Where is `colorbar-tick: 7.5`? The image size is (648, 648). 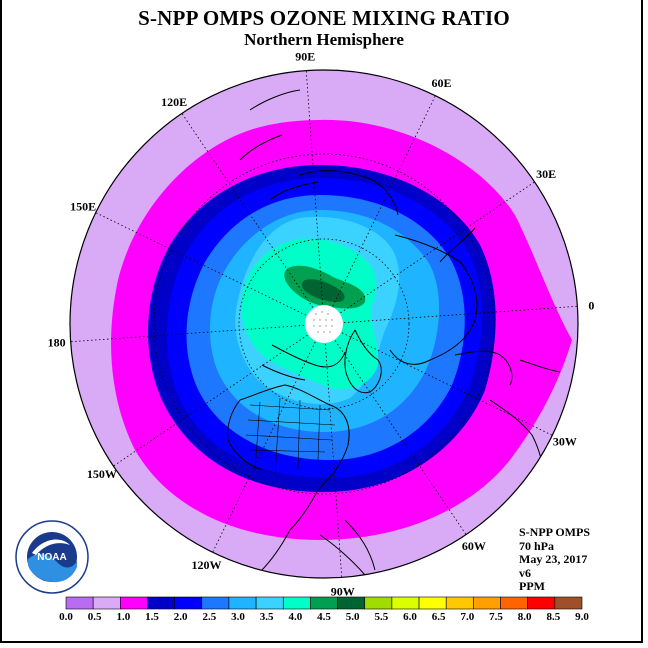 colorbar-tick: 7.5 is located at coordinates (496, 617).